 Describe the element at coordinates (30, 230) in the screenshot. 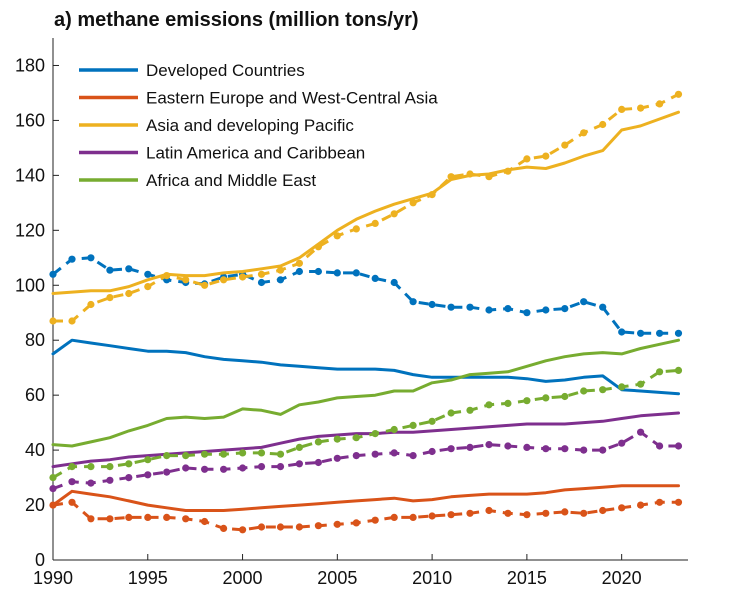

I see `y-tick-label: 120` at that location.